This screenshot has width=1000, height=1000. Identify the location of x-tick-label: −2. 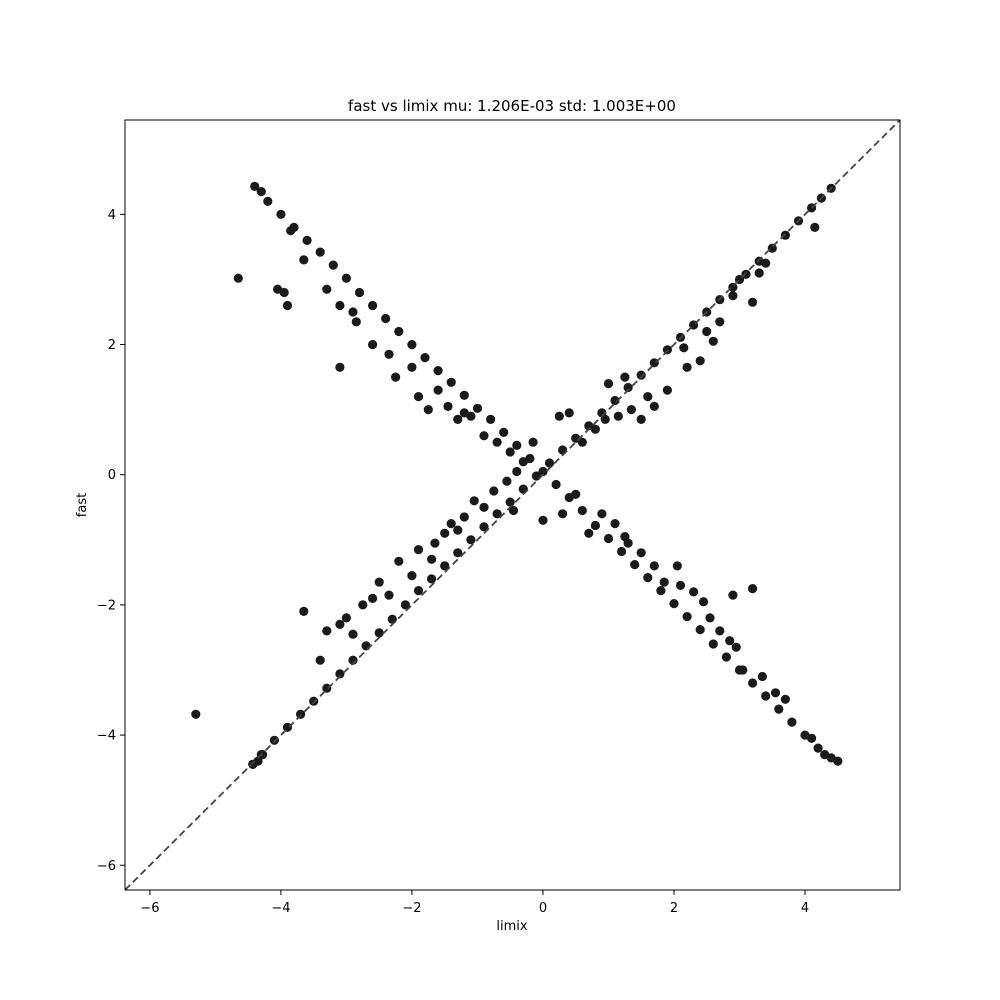
(411, 908).